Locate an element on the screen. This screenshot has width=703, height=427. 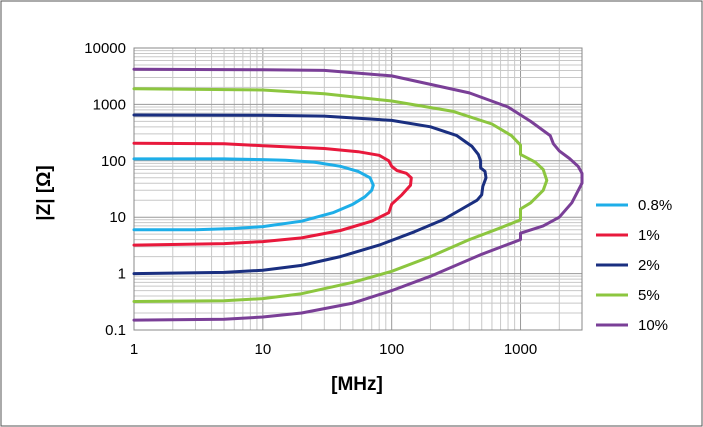
x-axis-ticks: 1 10 100 1000 is located at coordinates (333, 349).